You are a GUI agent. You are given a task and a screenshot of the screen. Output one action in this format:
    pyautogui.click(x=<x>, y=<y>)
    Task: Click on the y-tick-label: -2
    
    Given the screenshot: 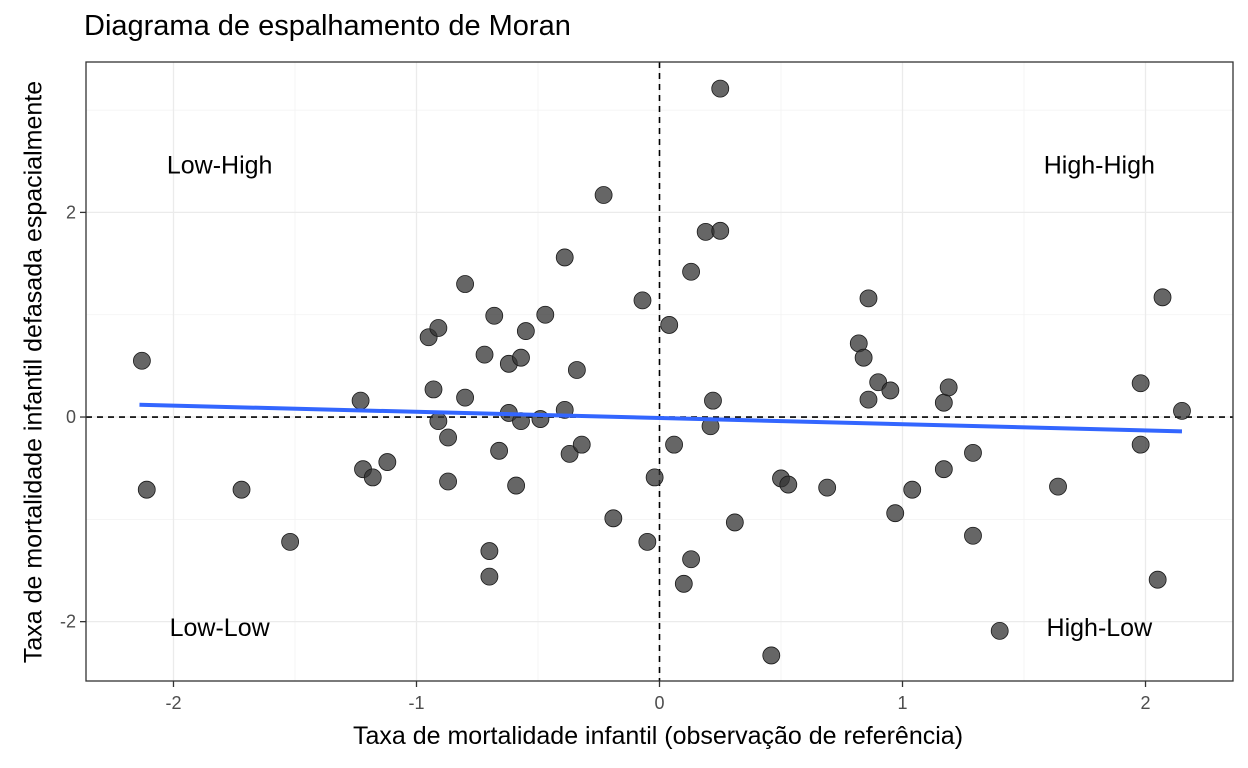 What is the action you would take?
    pyautogui.click(x=68, y=622)
    